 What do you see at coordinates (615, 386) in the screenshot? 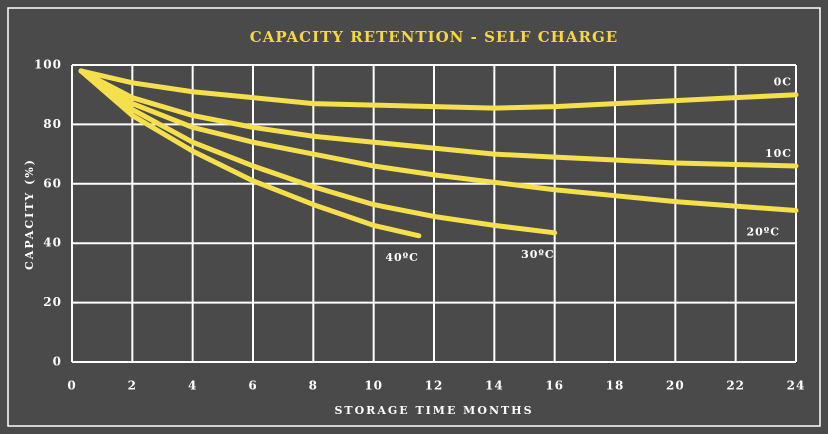
I see `x-tick-label: 18` at bounding box center [615, 386].